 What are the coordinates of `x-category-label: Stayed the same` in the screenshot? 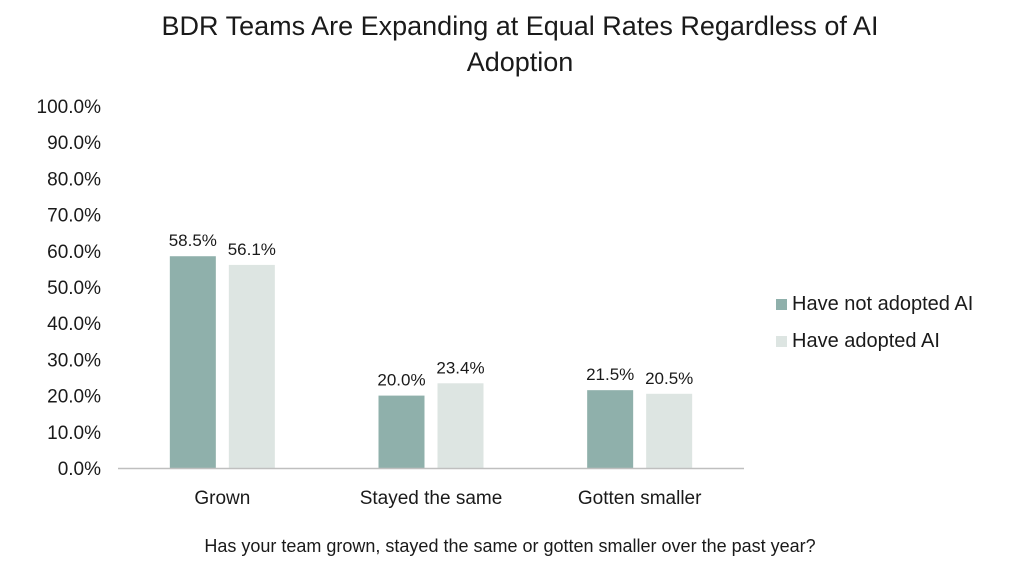 It's located at (431, 498).